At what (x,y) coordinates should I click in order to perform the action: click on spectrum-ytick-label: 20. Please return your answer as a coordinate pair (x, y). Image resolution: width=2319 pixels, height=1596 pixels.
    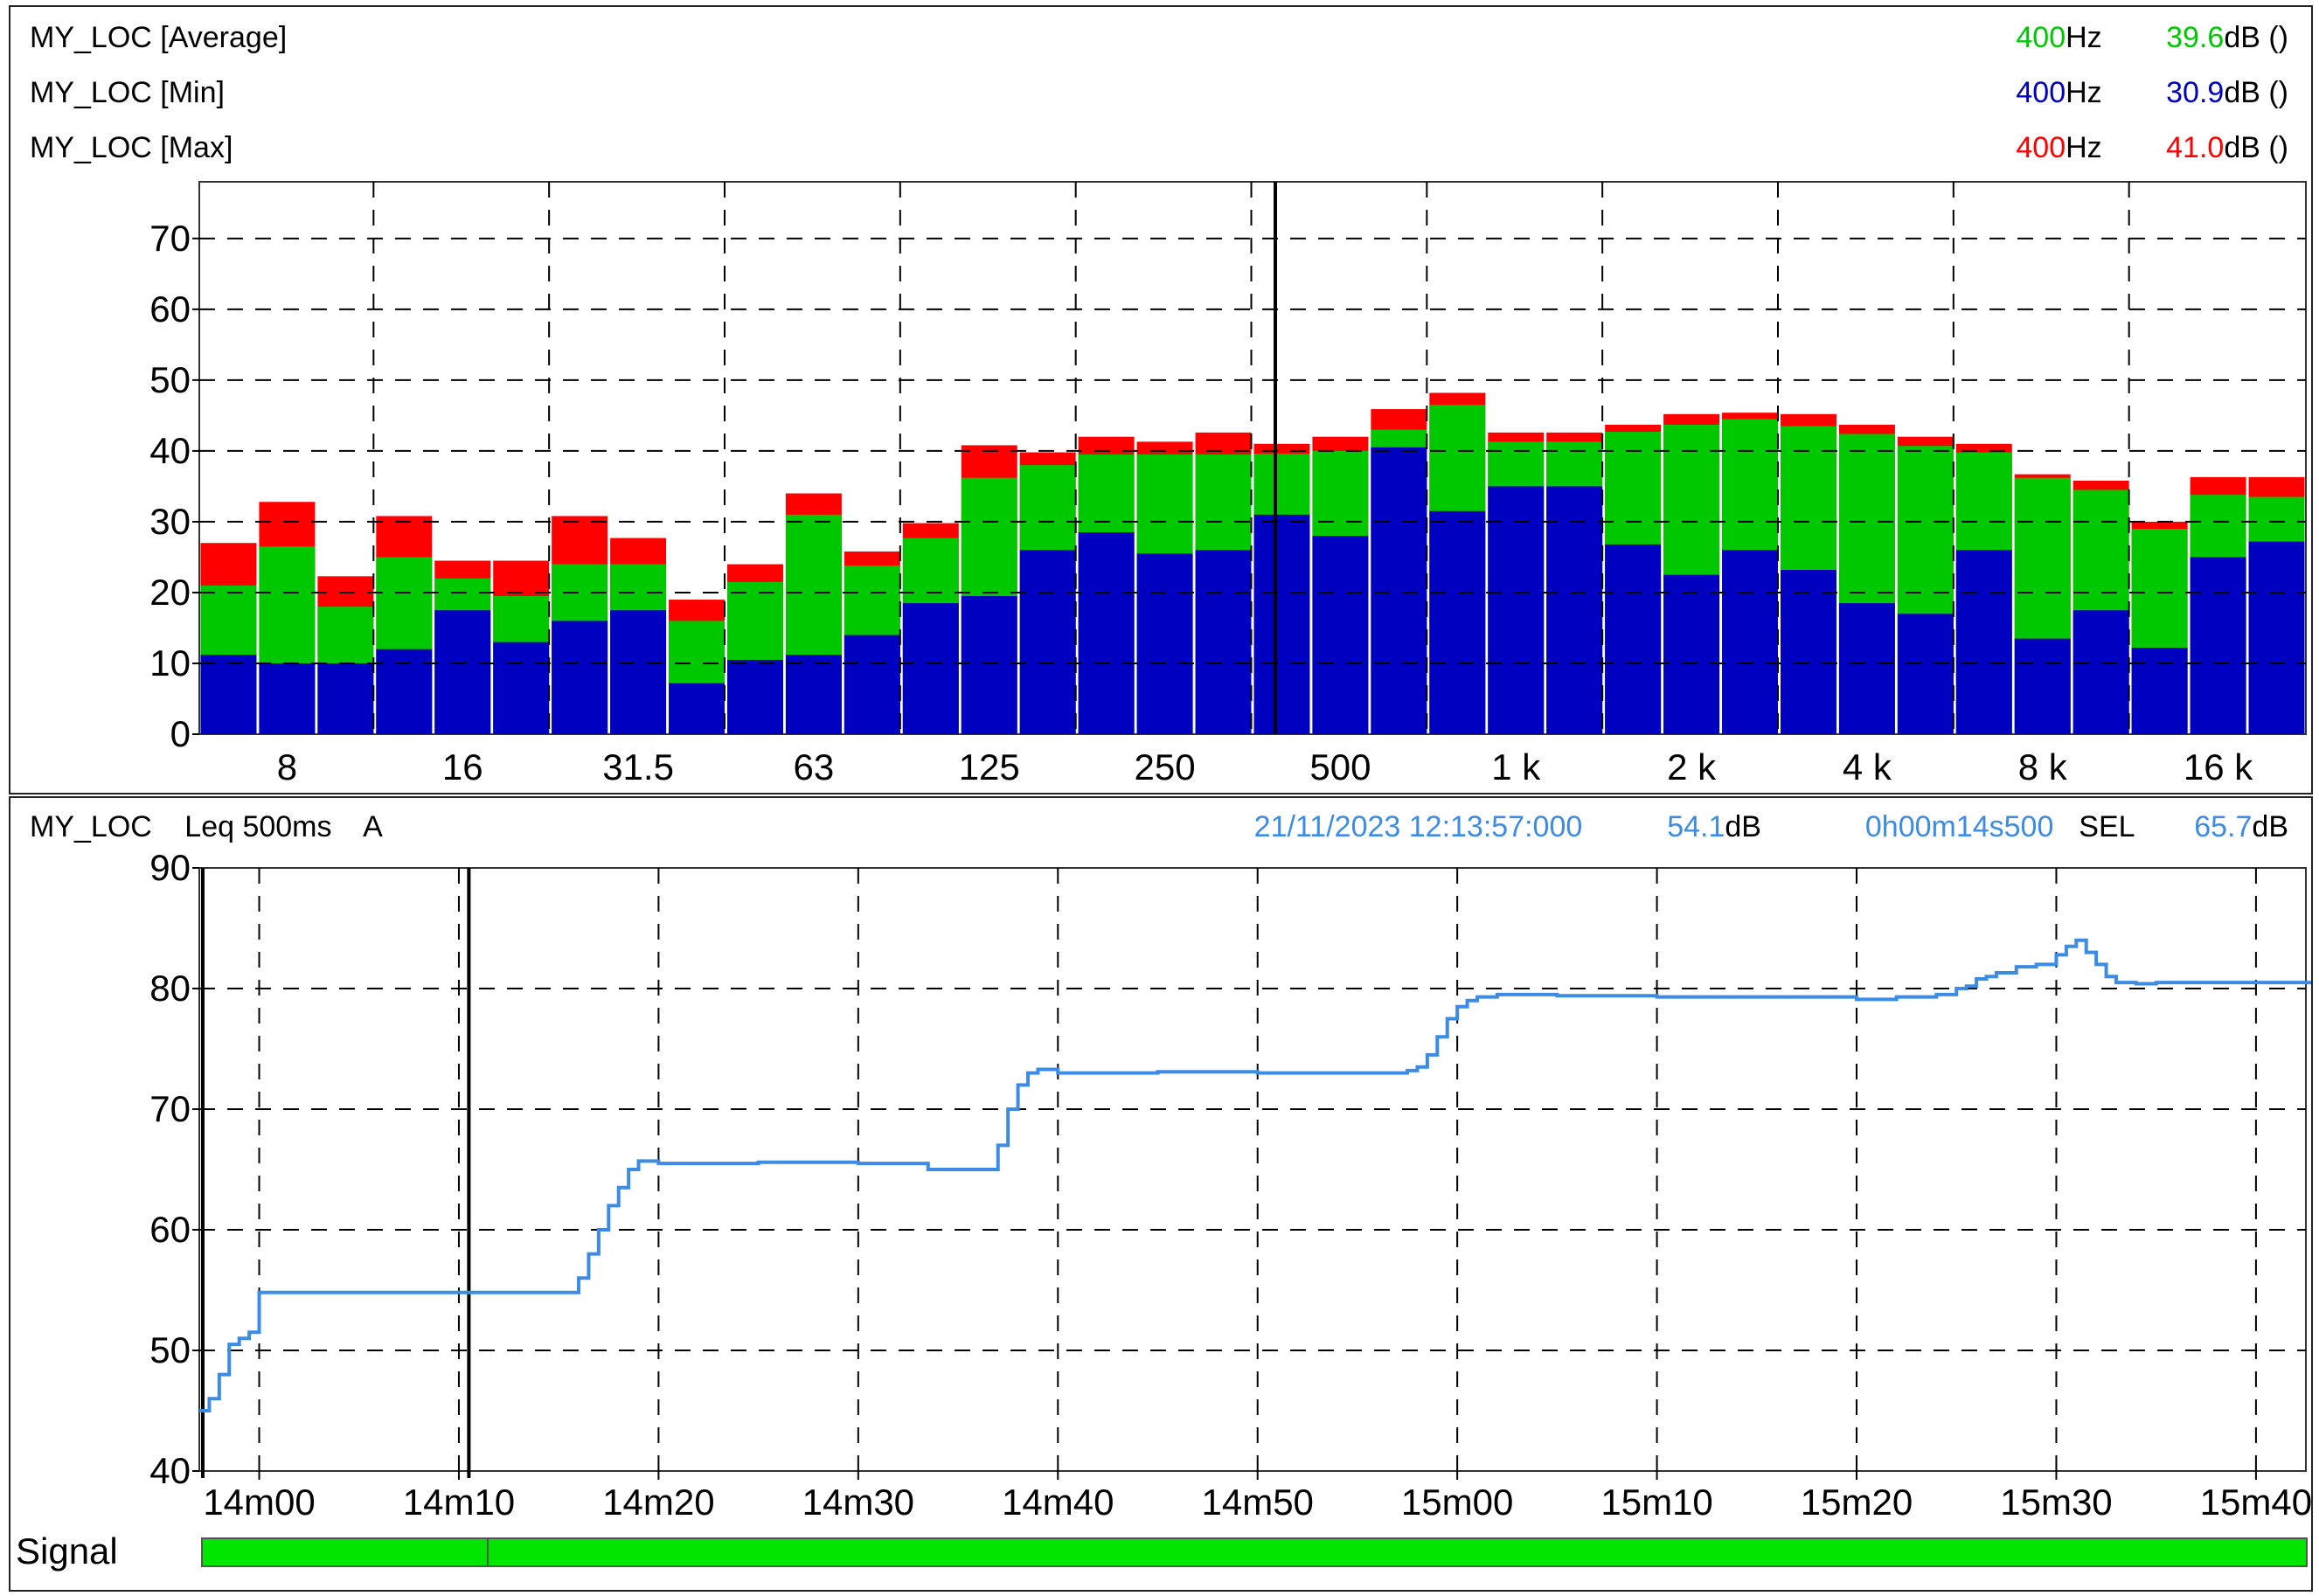
    Looking at the image, I should click on (170, 592).